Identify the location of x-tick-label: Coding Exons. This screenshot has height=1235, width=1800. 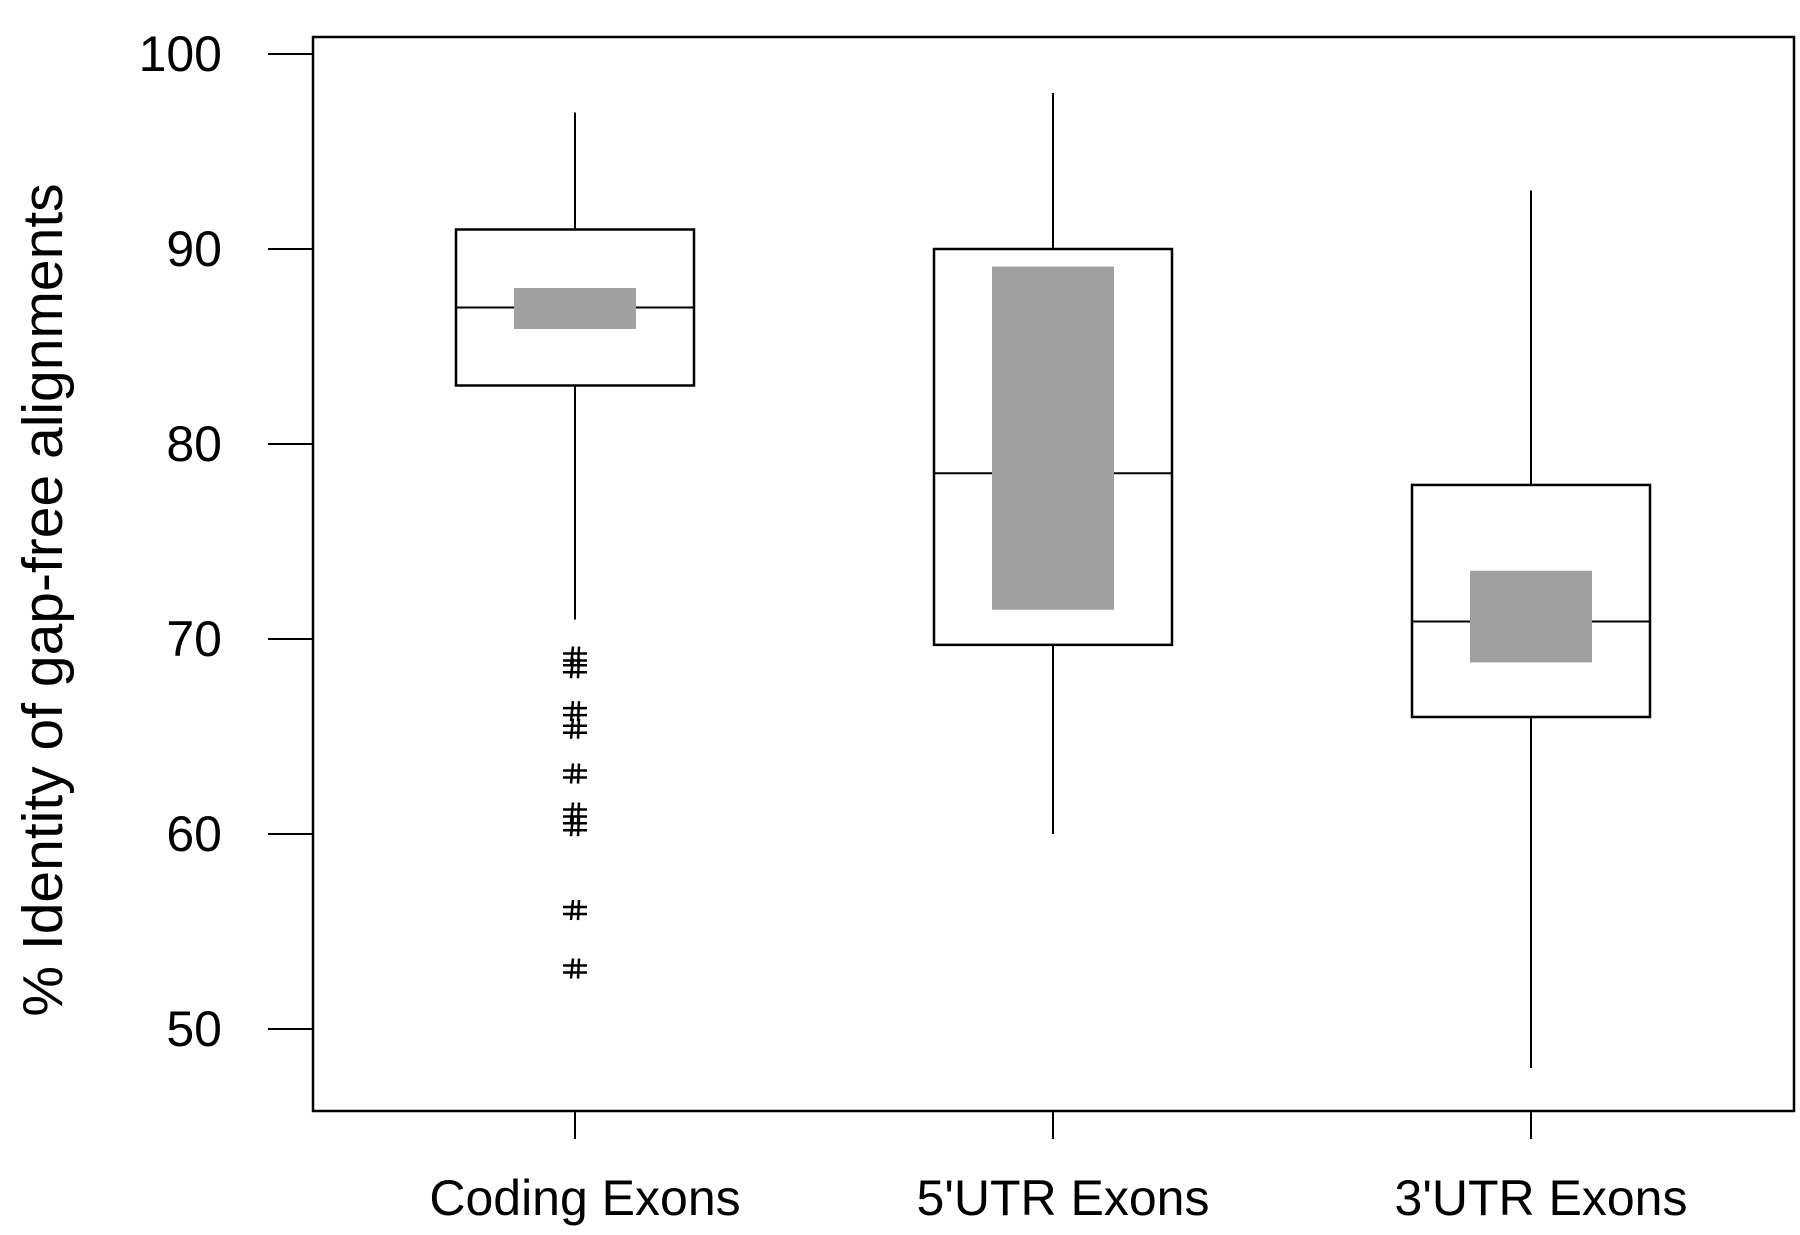
(584, 1198).